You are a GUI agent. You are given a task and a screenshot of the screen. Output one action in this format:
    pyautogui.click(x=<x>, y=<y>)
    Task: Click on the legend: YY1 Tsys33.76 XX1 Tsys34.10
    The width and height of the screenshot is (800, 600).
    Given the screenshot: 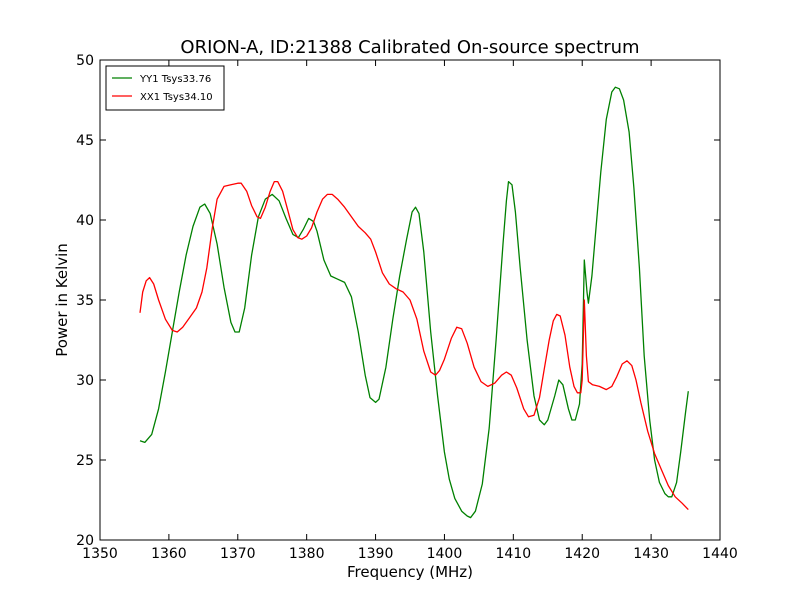 What is the action you would take?
    pyautogui.click(x=165, y=88)
    